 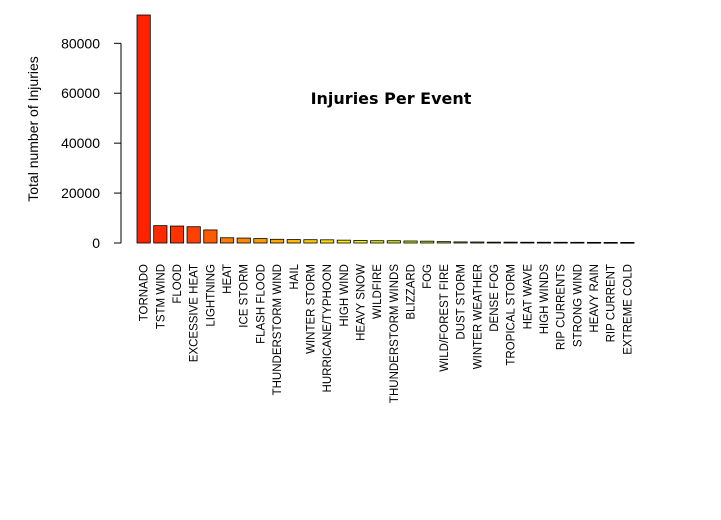 What do you see at coordinates (328, 328) in the screenshot?
I see `x-tick-label: HURRICANE/TYPHOON` at bounding box center [328, 328].